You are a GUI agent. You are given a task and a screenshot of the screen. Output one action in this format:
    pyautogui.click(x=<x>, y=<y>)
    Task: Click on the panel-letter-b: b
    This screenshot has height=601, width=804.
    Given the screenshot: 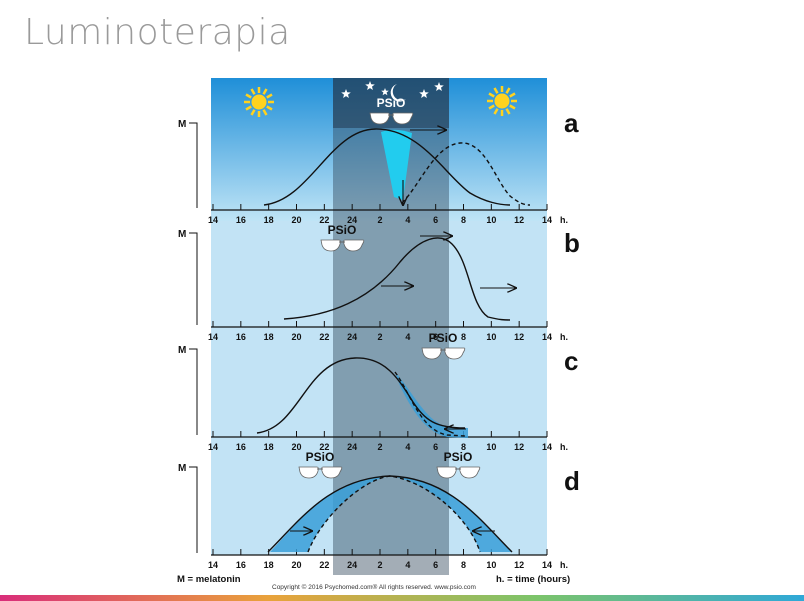 What is the action you would take?
    pyautogui.click(x=572, y=243)
    